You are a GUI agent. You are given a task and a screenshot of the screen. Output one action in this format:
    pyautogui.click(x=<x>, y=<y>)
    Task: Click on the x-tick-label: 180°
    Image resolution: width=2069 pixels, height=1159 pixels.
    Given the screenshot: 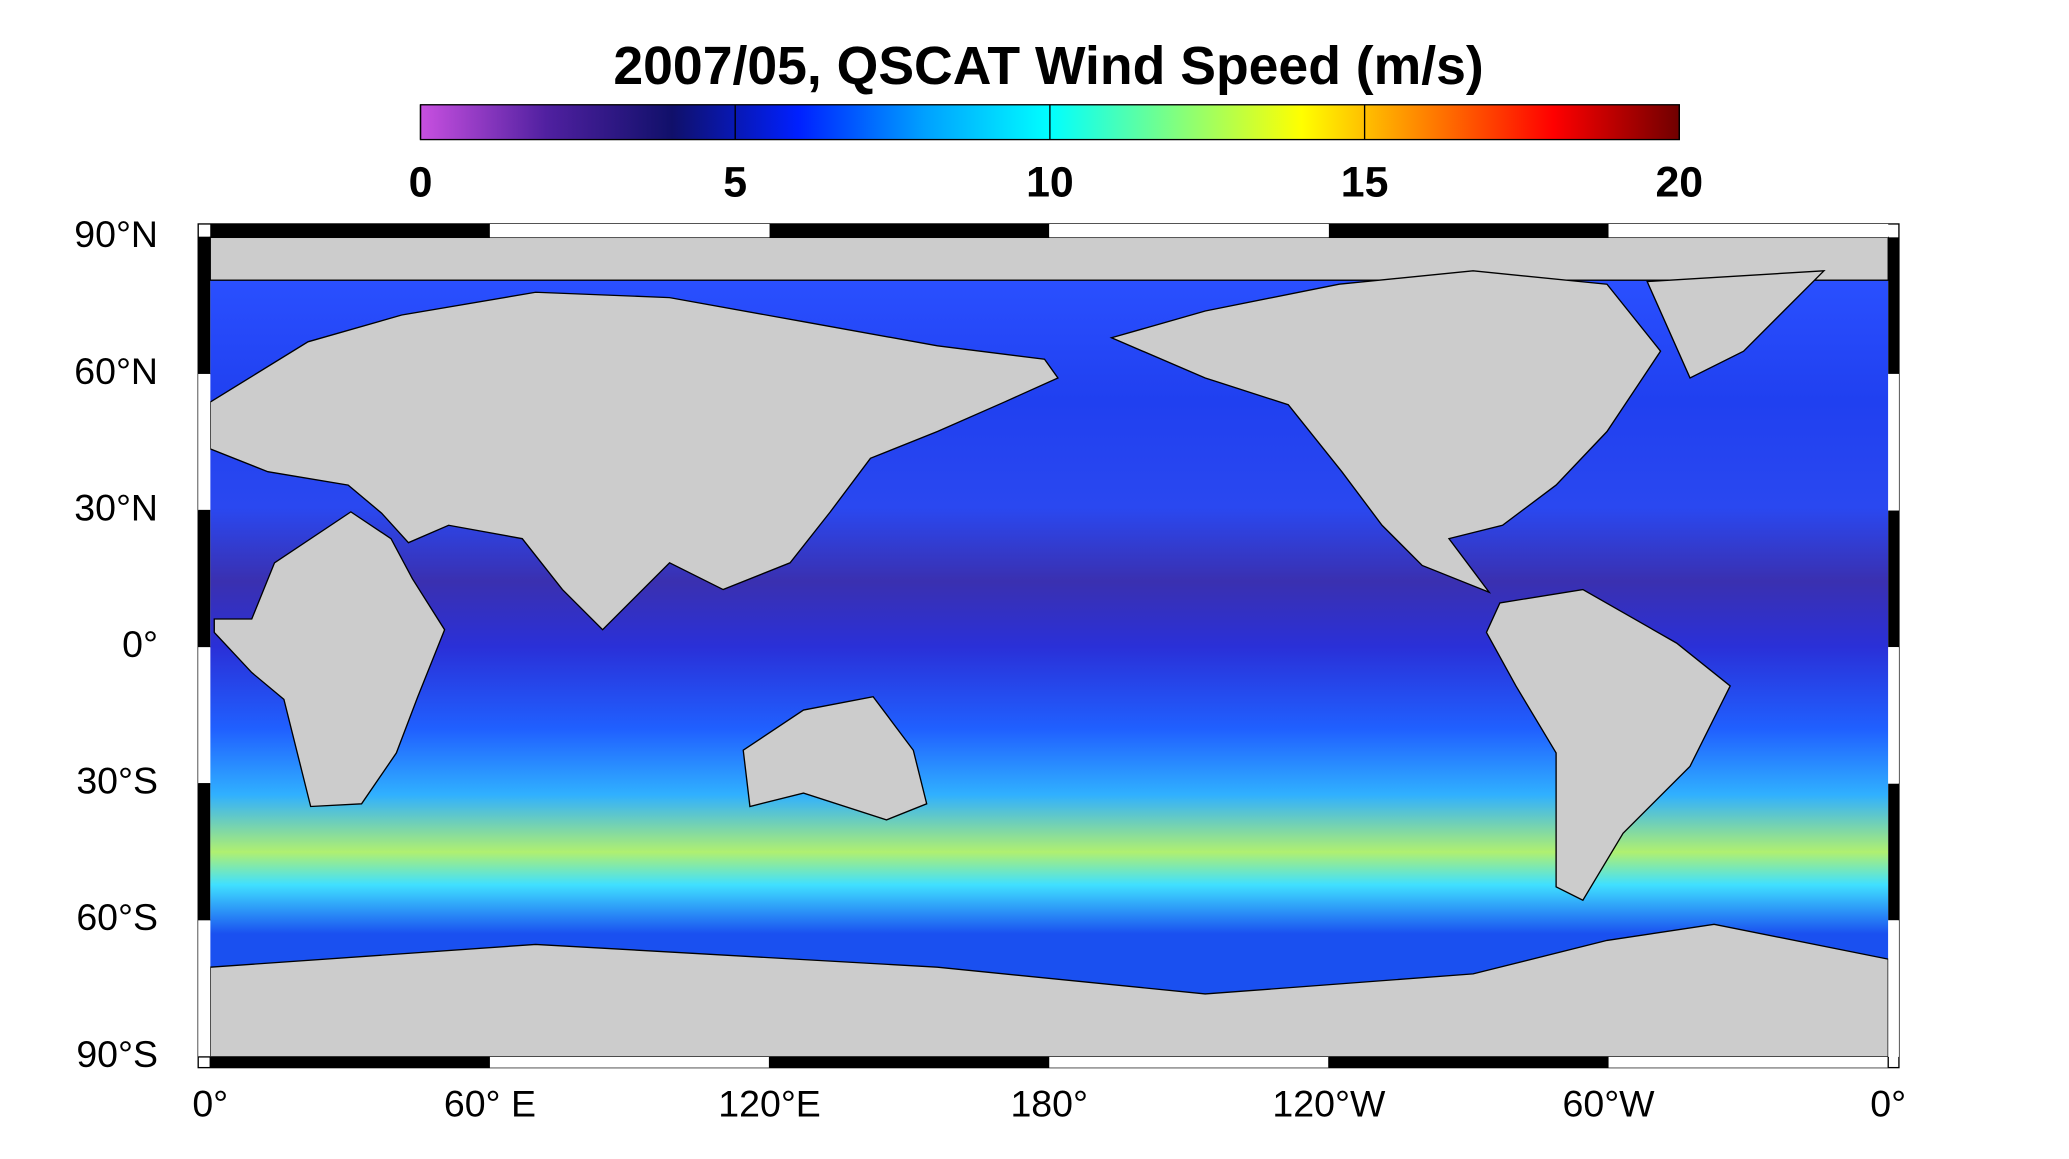 What is the action you would take?
    pyautogui.click(x=1049, y=1103)
    